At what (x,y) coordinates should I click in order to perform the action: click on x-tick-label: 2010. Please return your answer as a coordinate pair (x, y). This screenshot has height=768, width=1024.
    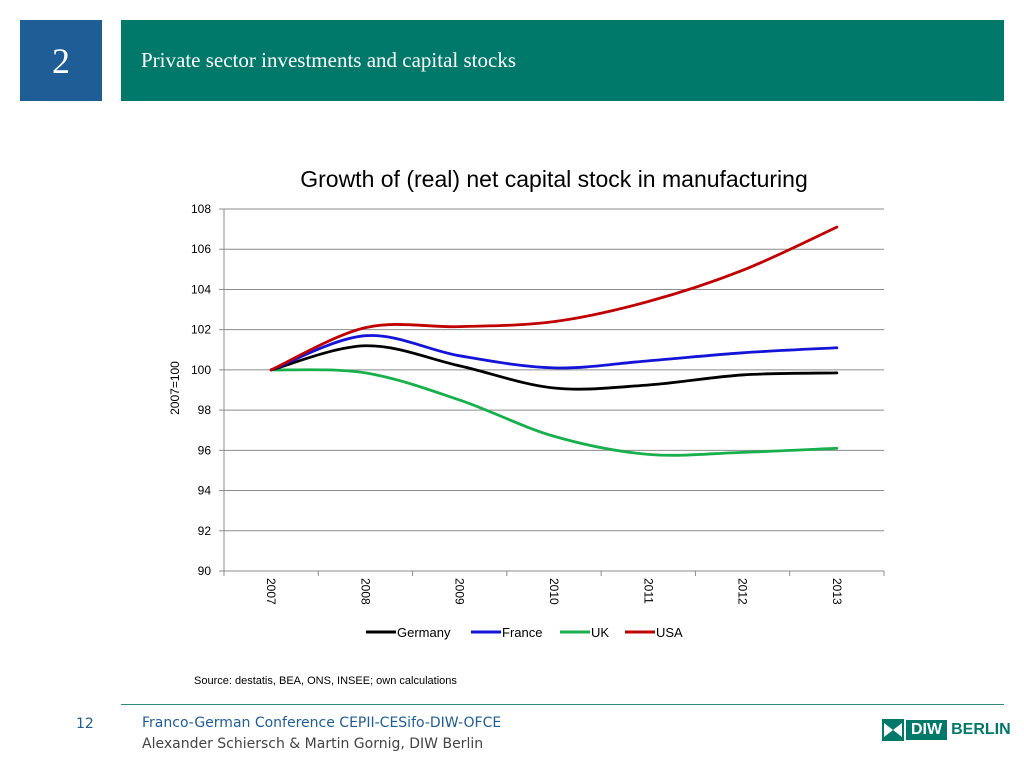
    Looking at the image, I should click on (554, 591).